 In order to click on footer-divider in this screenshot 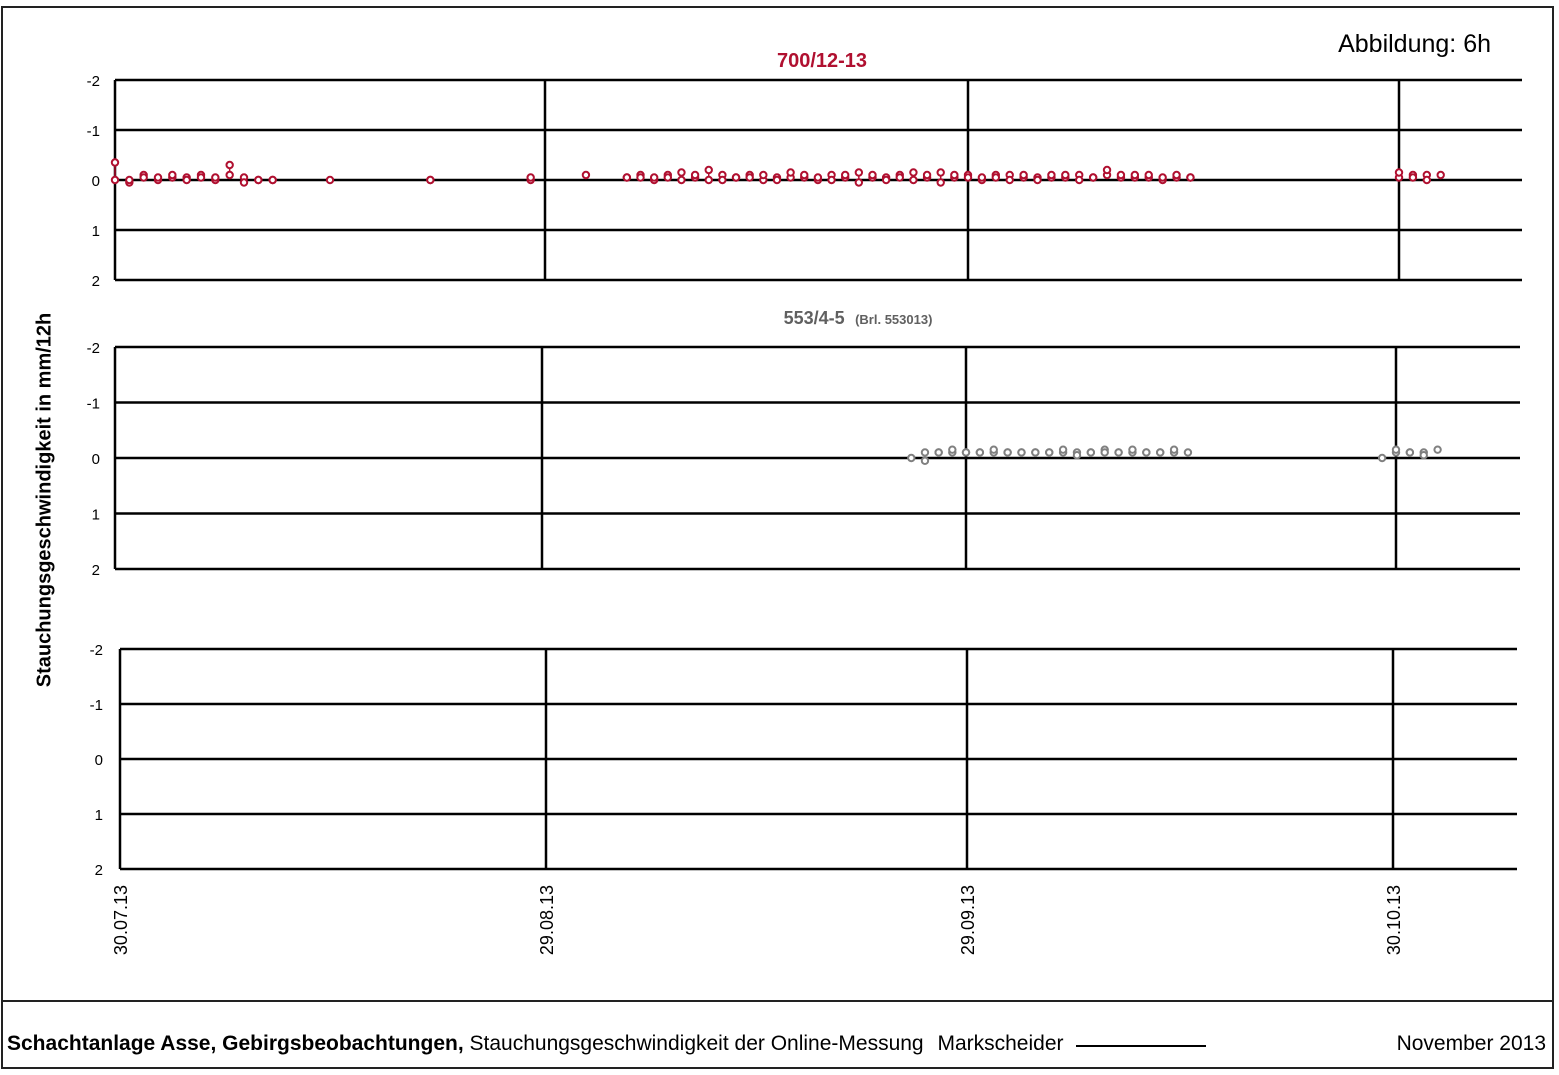, I will do `click(777, 1001)`.